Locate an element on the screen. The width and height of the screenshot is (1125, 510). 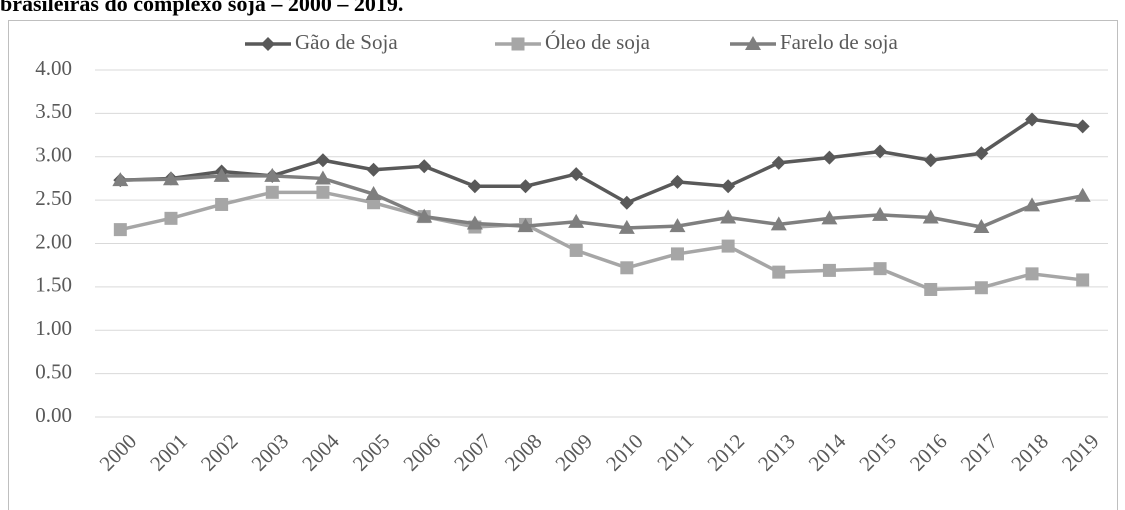
y-tick-label: 4.00 is located at coordinates (53, 68).